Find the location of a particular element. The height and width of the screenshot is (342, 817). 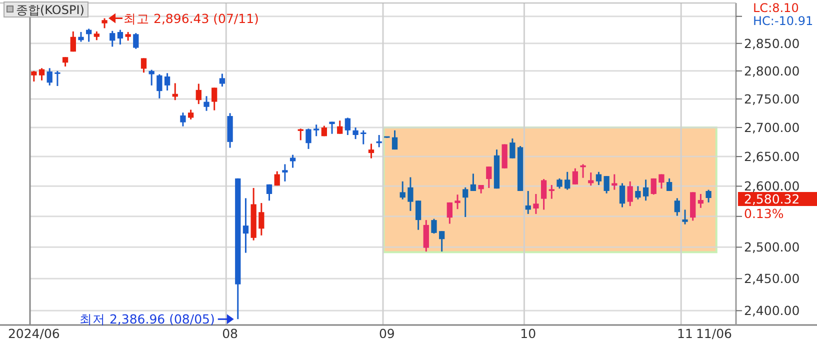

annotation: 최저 2,386.96 (08/05) is located at coordinates (147, 319).